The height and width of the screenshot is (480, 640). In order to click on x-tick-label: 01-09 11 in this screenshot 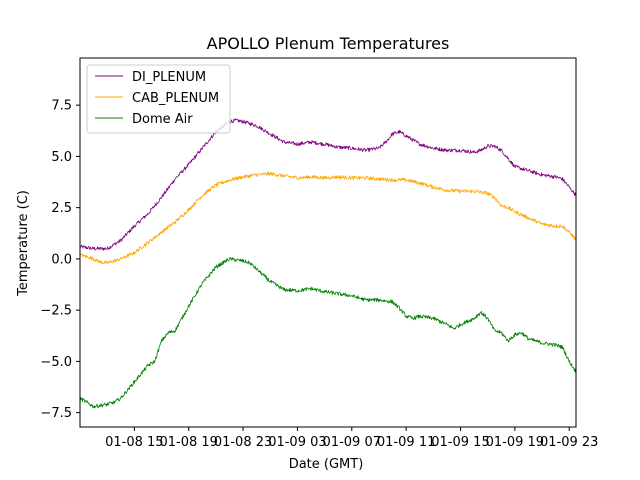, I will do `click(406, 442)`.